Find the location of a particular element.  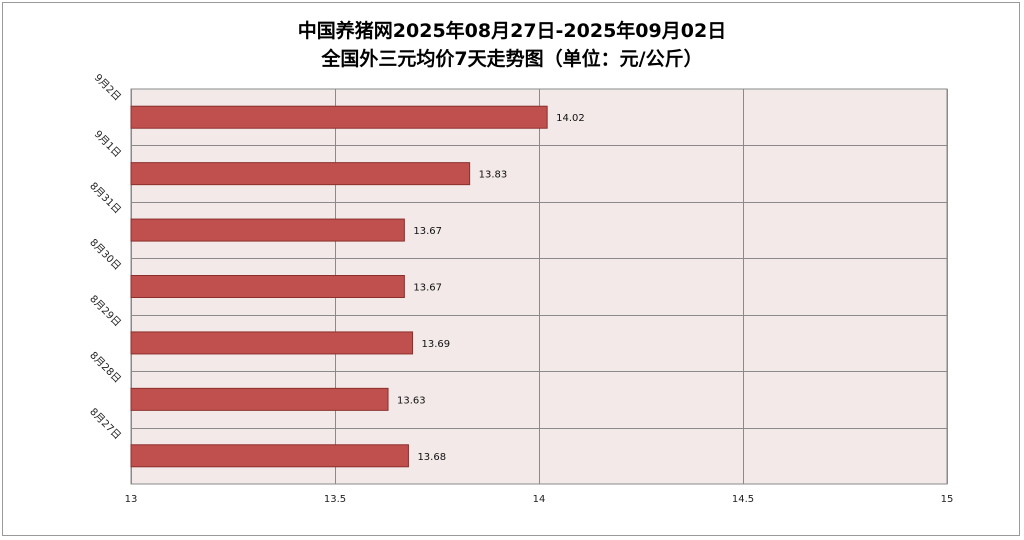

data-label: 13.63 is located at coordinates (411, 400).